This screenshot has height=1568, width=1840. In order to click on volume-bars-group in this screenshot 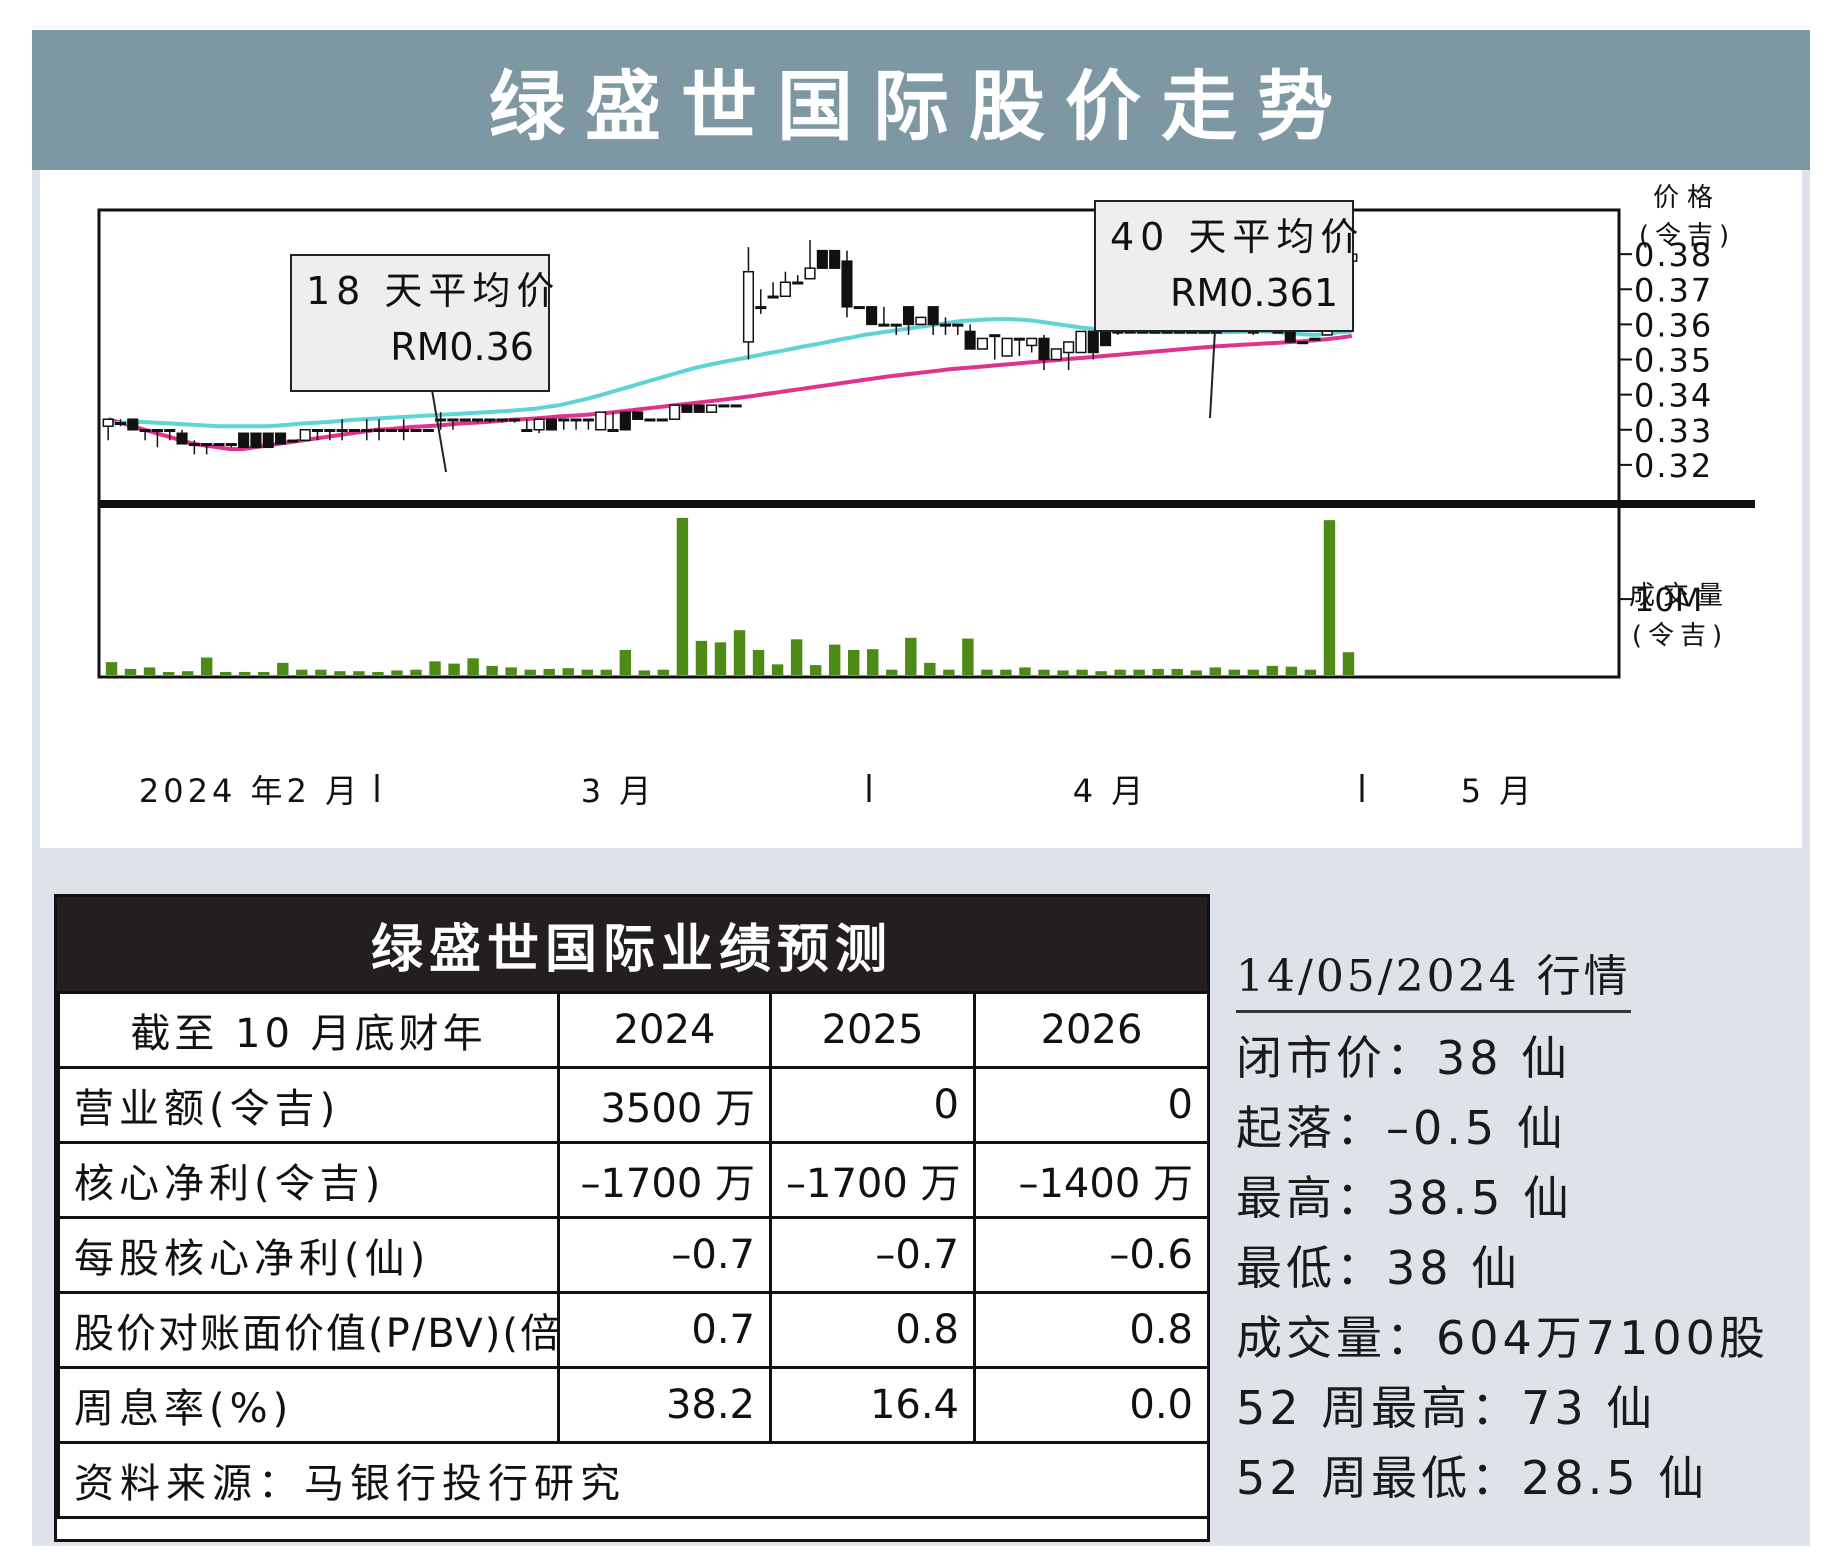, I will do `click(730, 596)`.